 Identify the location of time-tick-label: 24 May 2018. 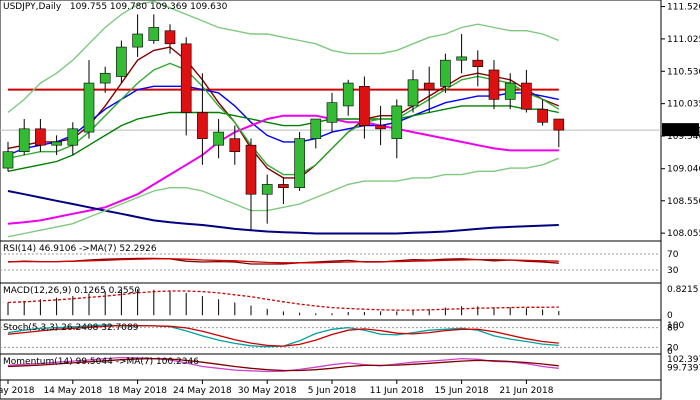
(202, 391).